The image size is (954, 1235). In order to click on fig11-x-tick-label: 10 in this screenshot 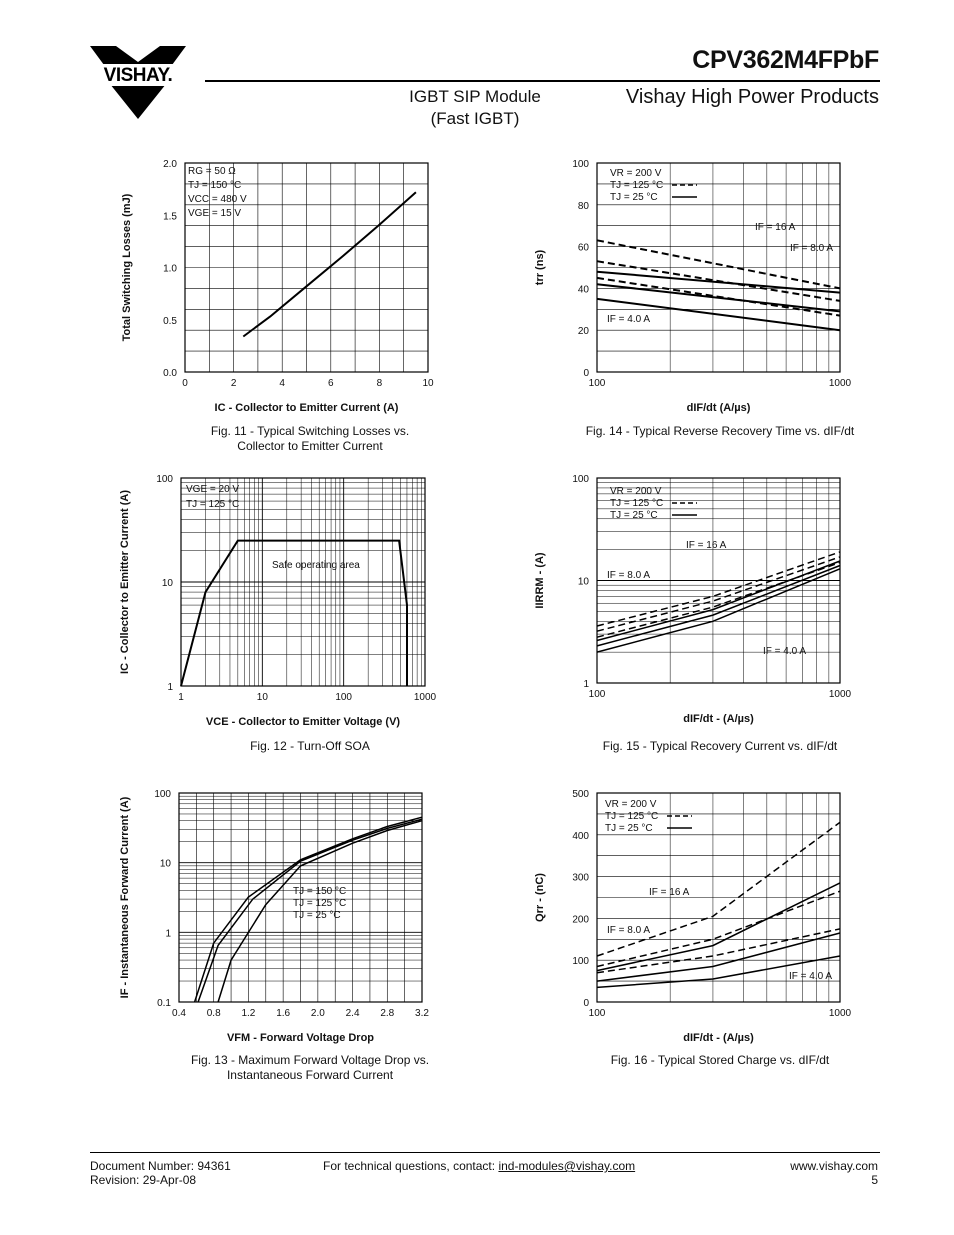, I will do `click(428, 383)`.